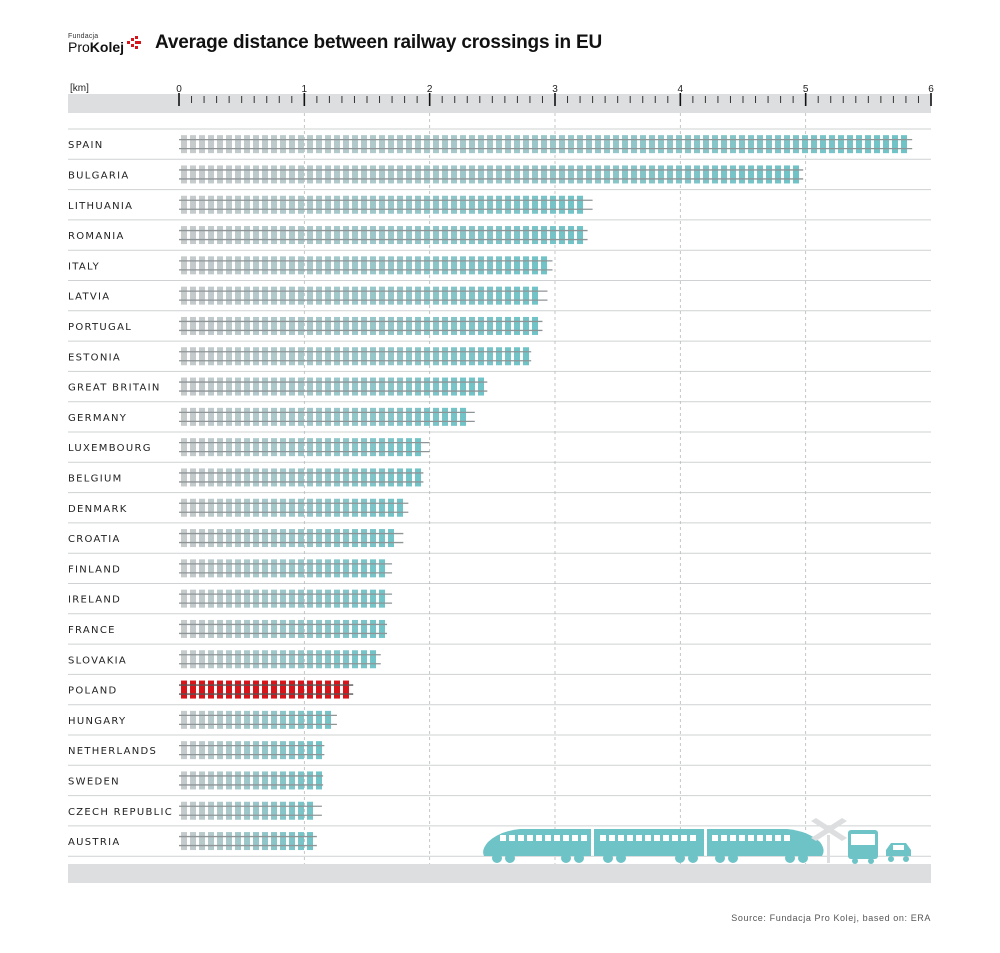  What do you see at coordinates (806, 89) in the screenshot?
I see `tick-label: 5` at bounding box center [806, 89].